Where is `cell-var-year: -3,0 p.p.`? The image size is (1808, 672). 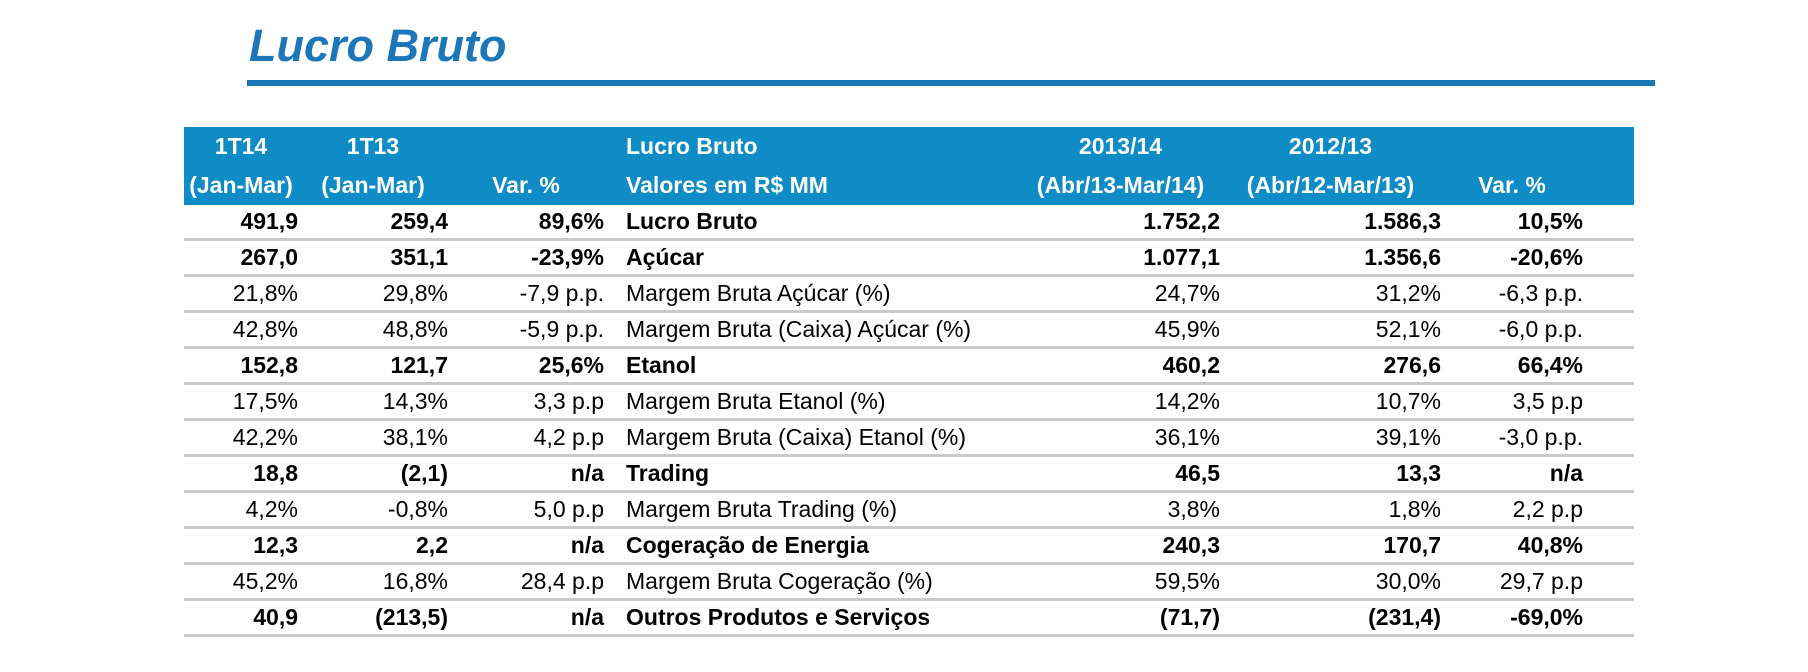
cell-var-year: -3,0 p.p. is located at coordinates (1512, 438).